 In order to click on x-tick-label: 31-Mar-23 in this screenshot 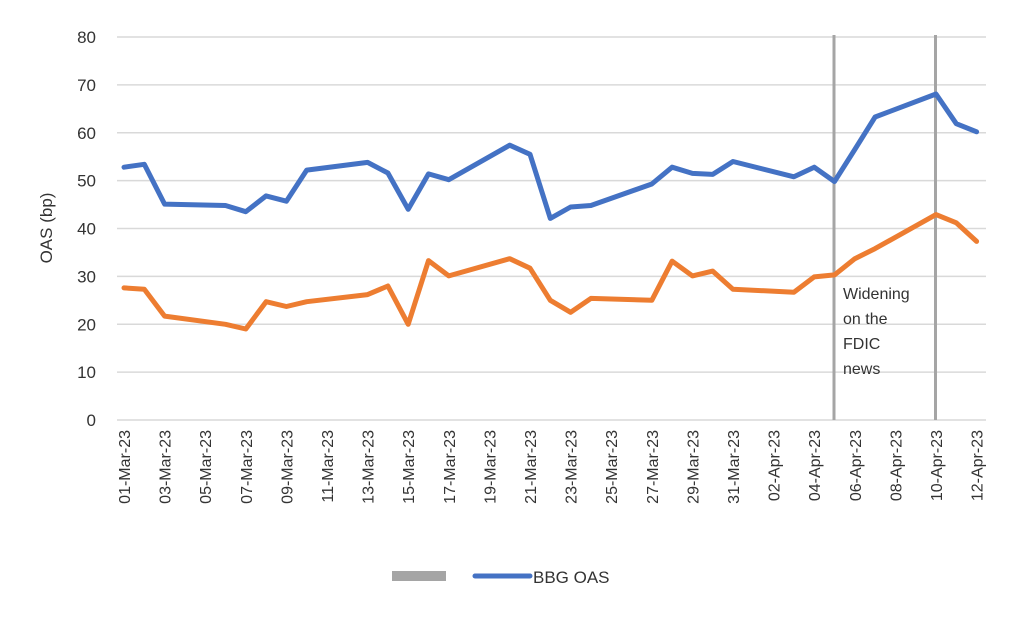, I will do `click(734, 467)`.